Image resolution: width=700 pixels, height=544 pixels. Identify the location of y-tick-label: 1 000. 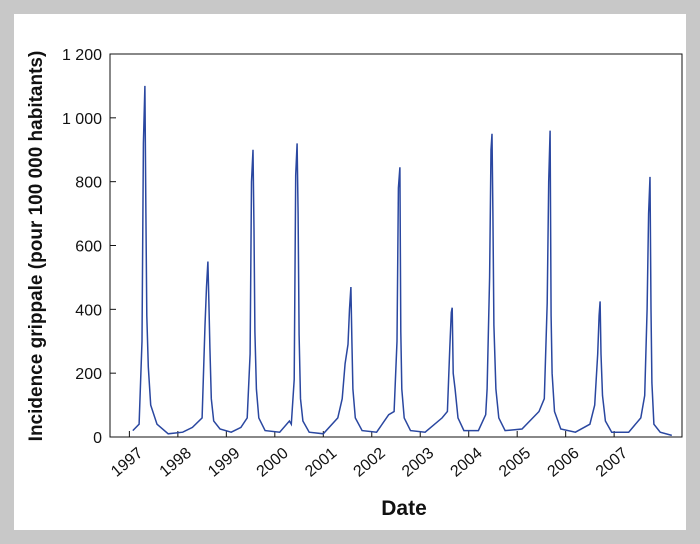
(82, 119).